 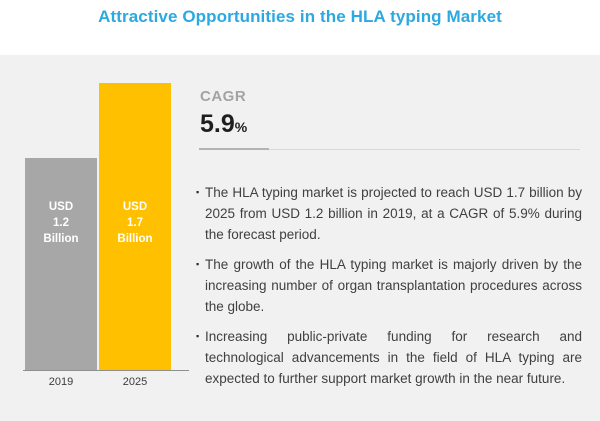 What do you see at coordinates (223, 96) in the screenshot?
I see `cagr-label: CAGR` at bounding box center [223, 96].